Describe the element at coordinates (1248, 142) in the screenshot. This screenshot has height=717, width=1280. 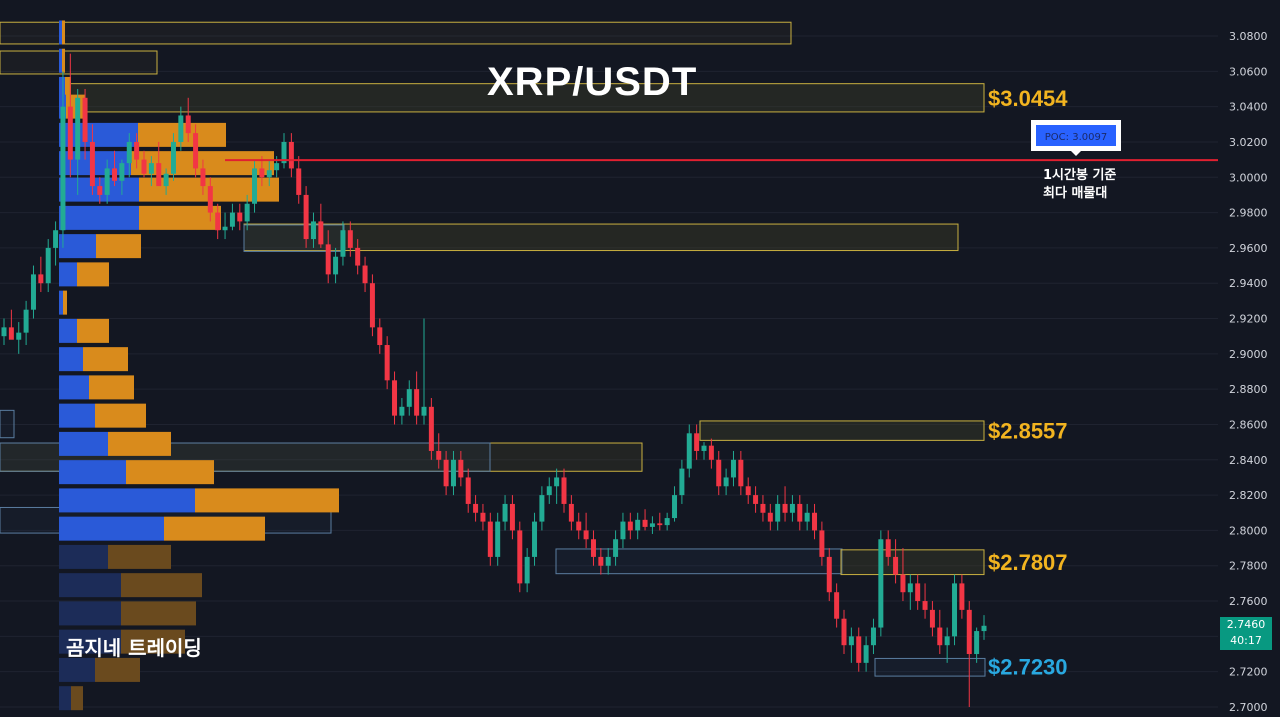
I see `price-axis-tick: 3.0200` at that location.